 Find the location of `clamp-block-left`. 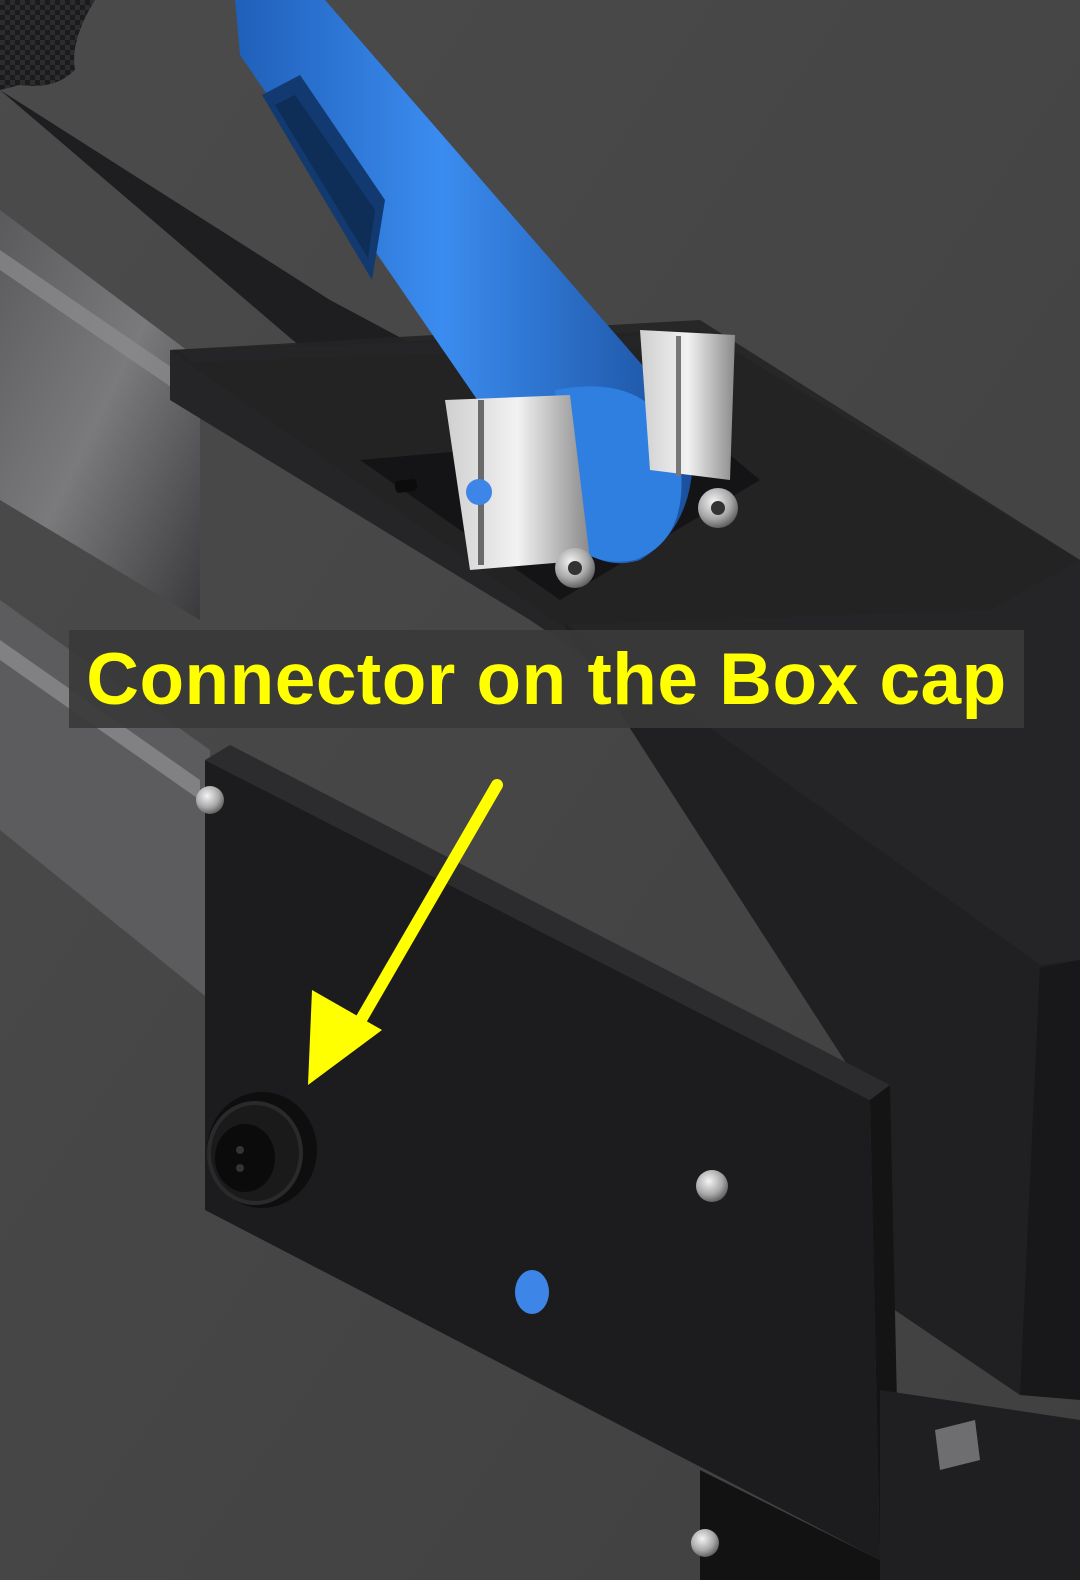

clamp-block-left is located at coordinates (517, 482).